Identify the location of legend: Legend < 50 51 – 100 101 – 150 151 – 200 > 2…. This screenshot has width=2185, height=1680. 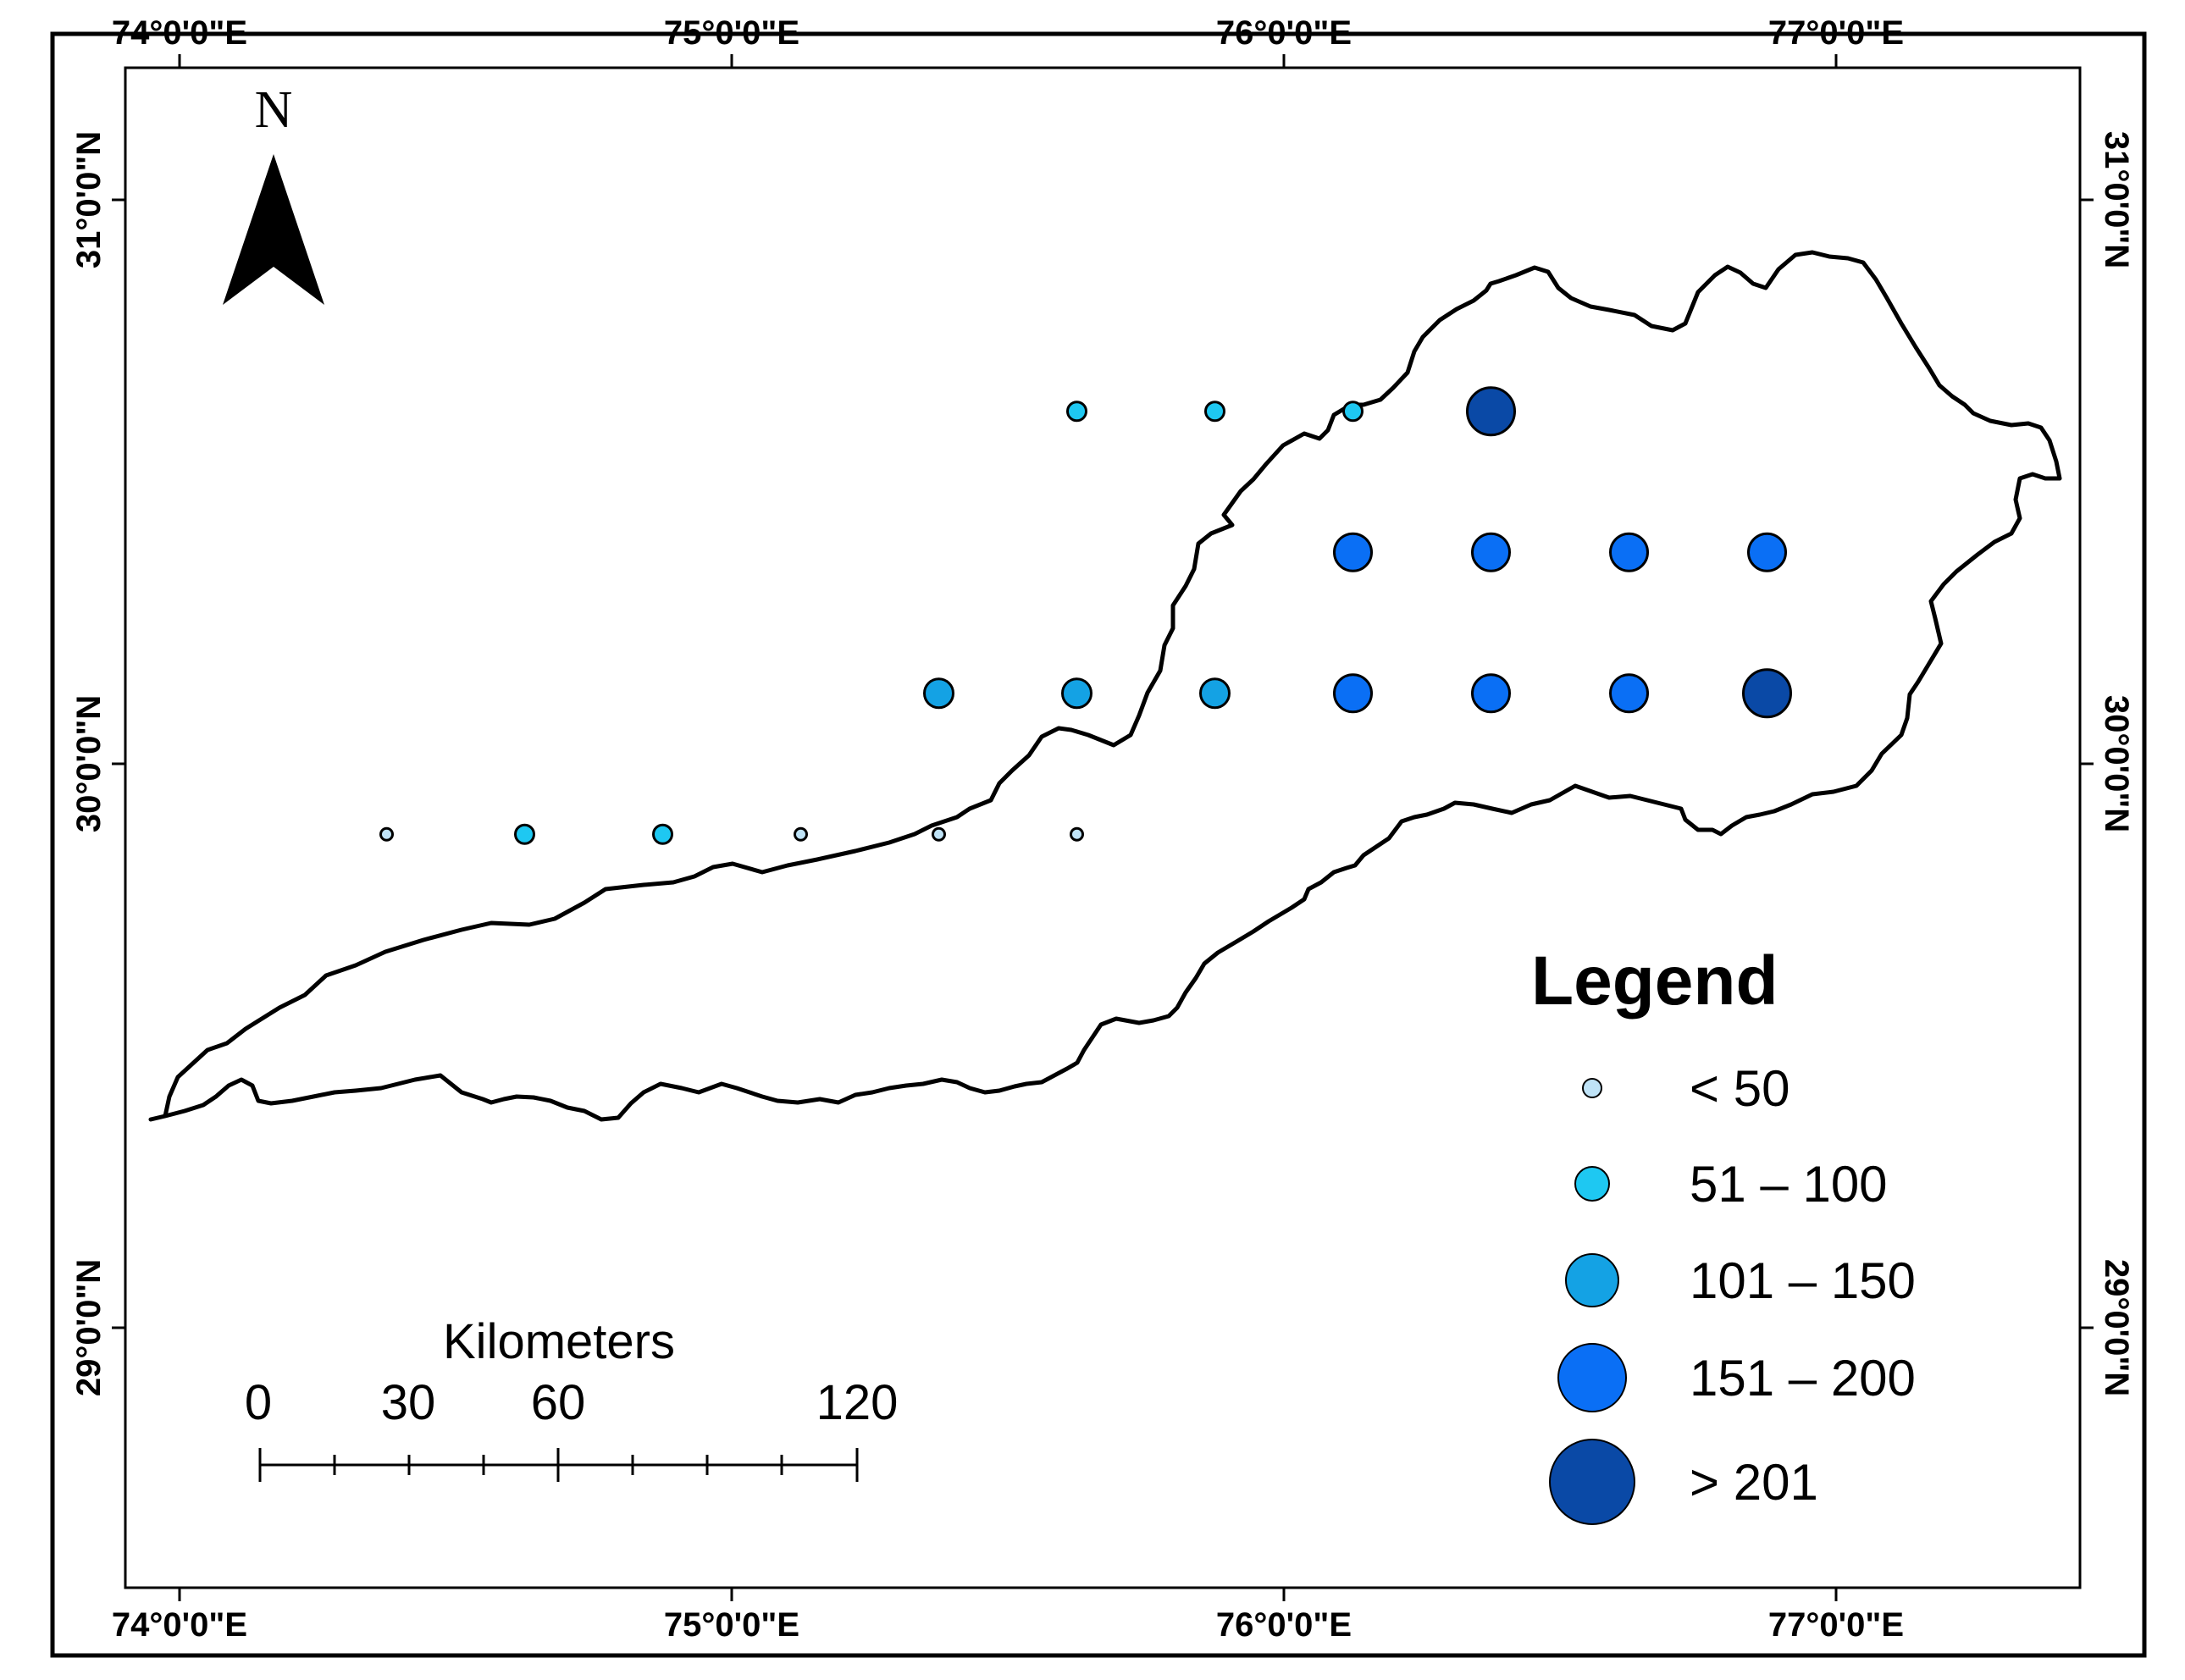
(1723, 1233).